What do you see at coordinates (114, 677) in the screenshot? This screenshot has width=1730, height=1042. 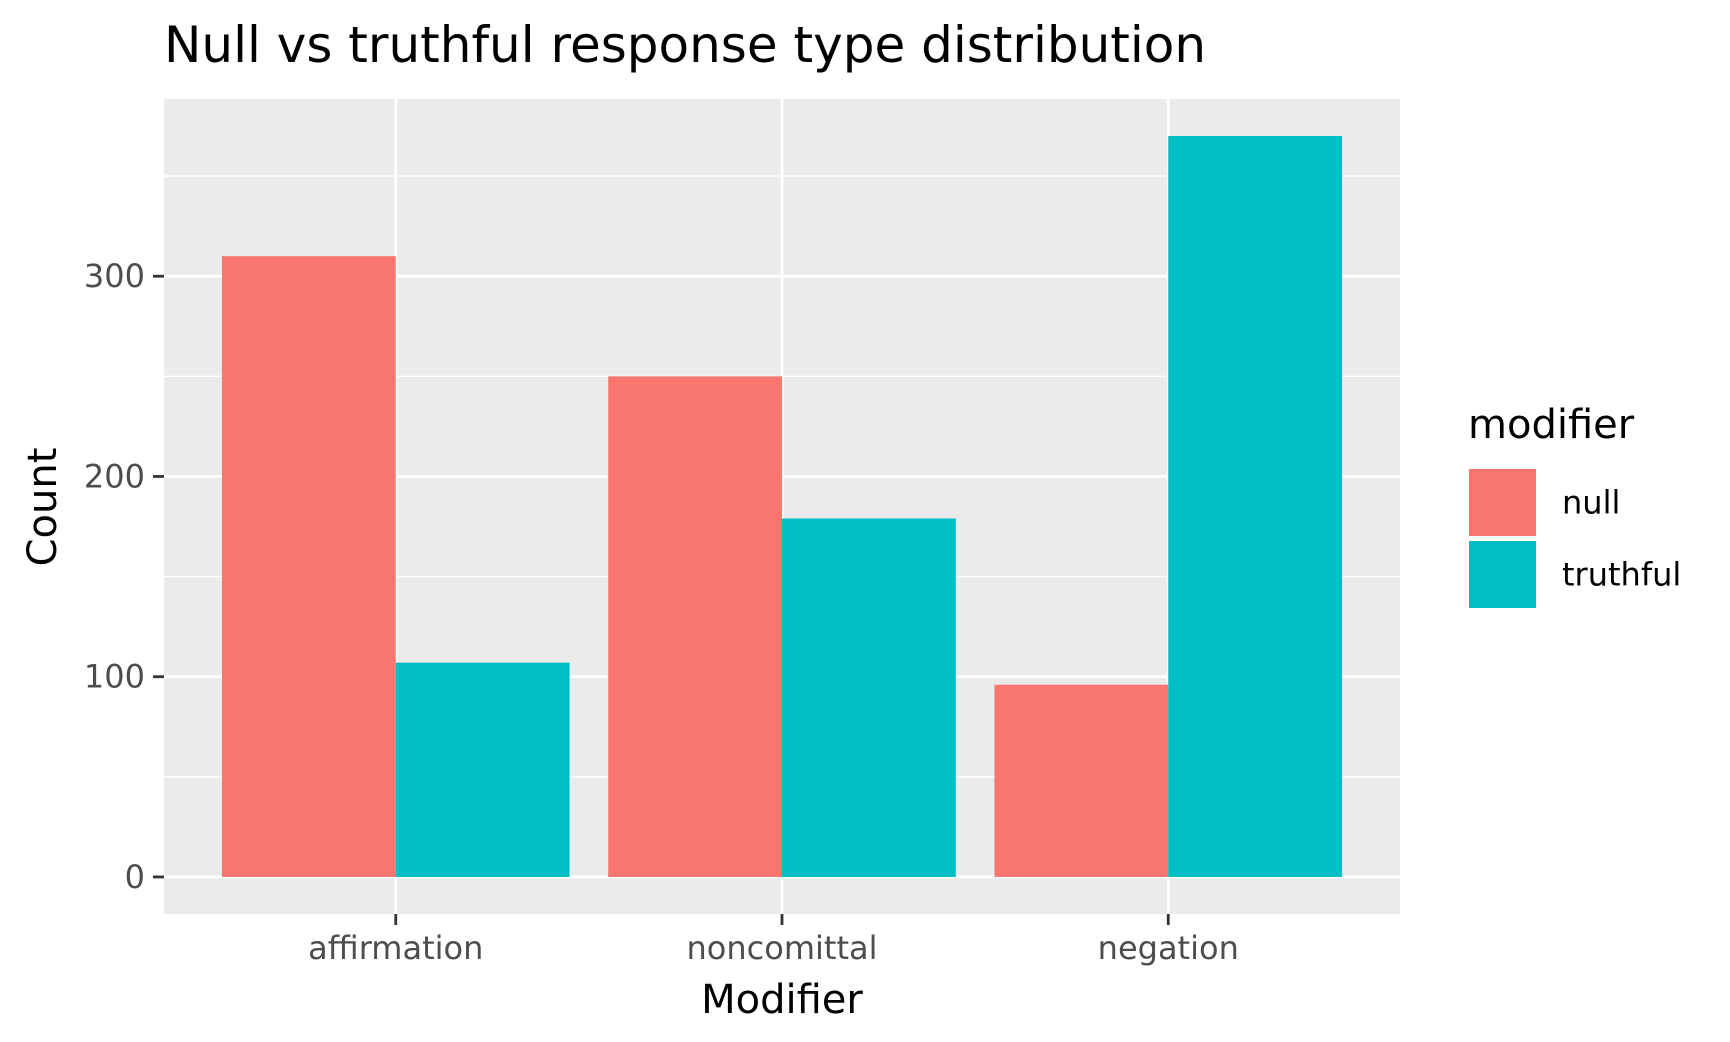 I see `y-tick-label: 100` at bounding box center [114, 677].